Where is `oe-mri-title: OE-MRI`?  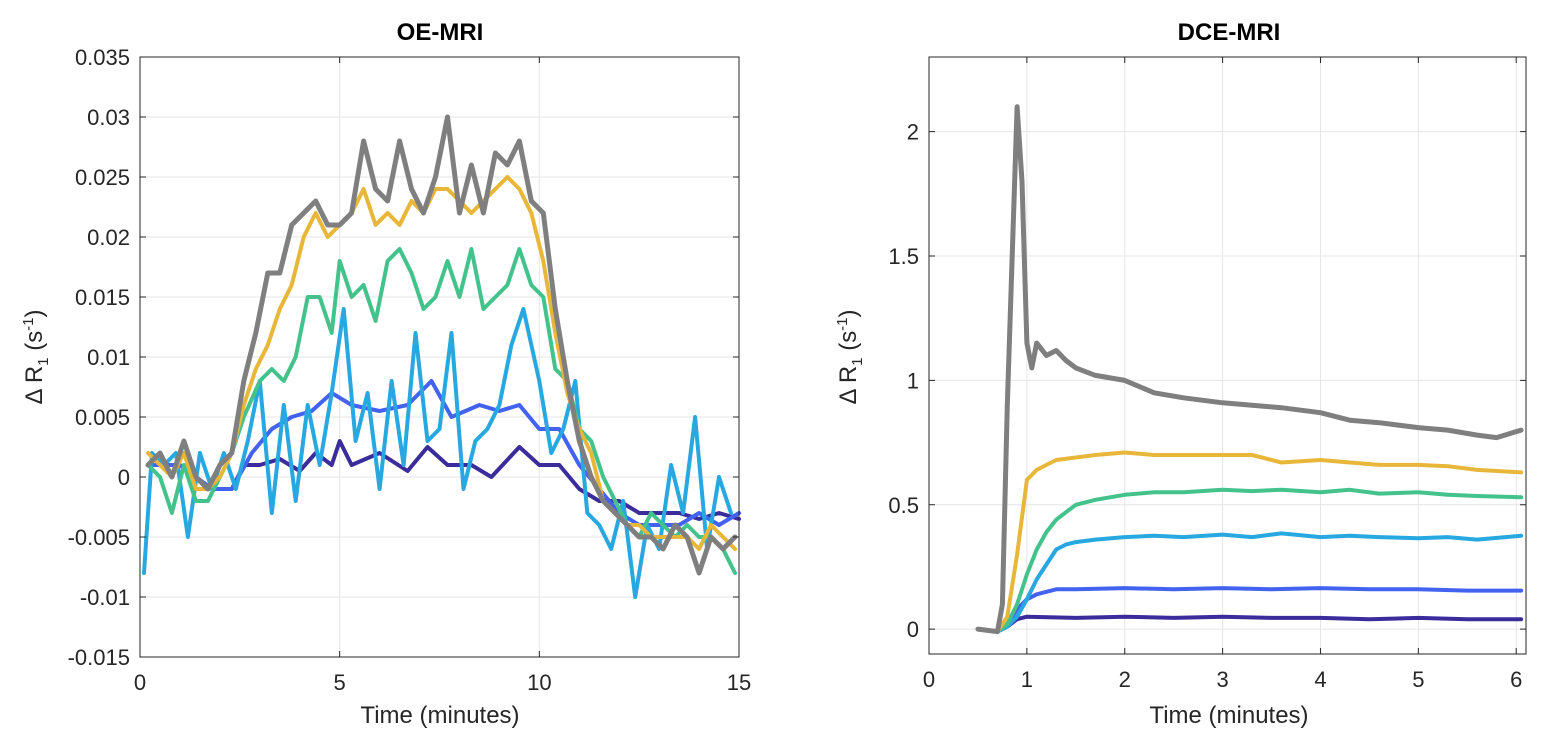 oe-mri-title: OE-MRI is located at coordinates (440, 32).